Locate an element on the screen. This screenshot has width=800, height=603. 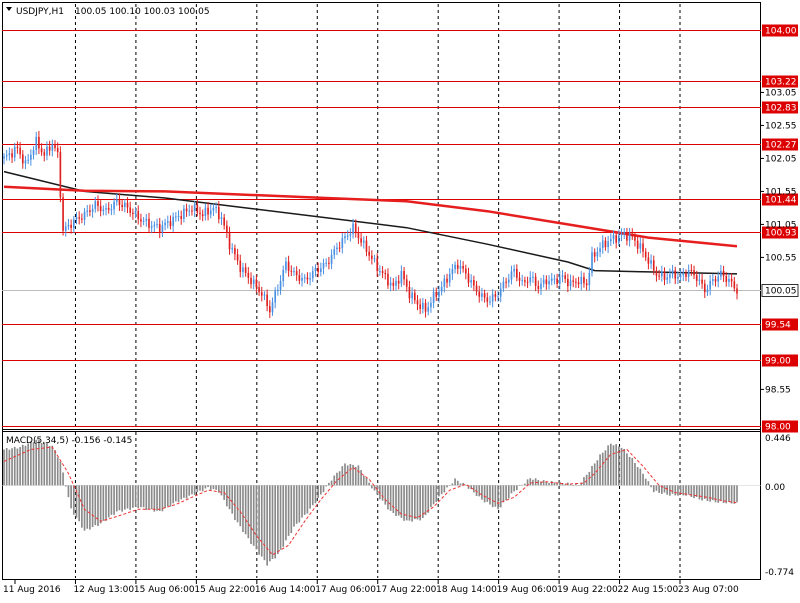
chart-header: USDJPY,H1 100.05 100.10 100.03 100.05 is located at coordinates (108, 12).